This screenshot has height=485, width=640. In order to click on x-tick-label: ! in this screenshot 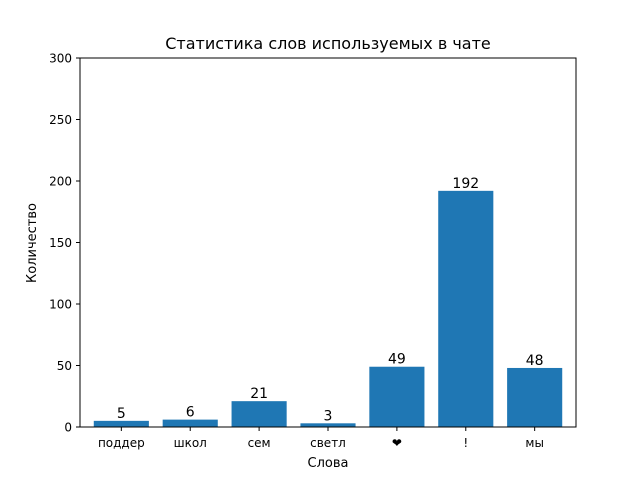, I will do `click(465, 443)`.